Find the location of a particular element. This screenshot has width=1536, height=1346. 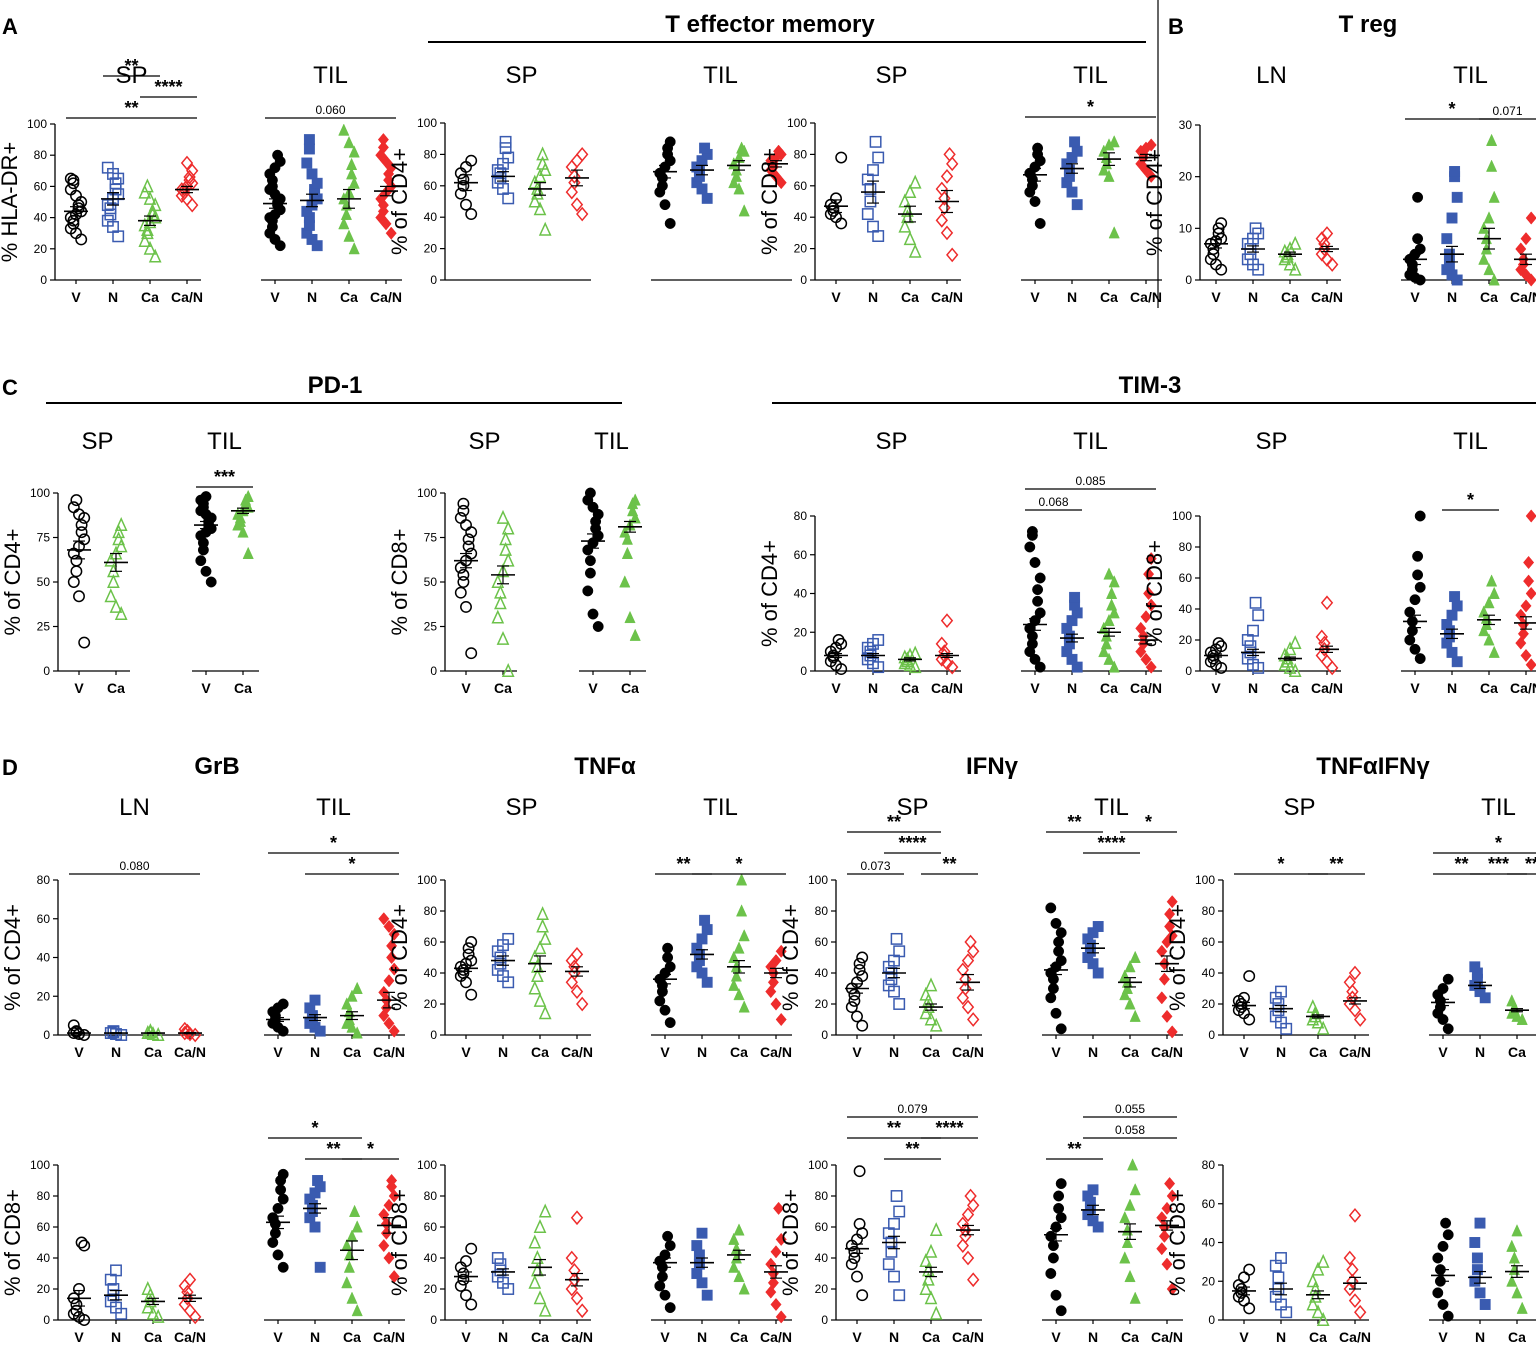

panel-letter-b: B is located at coordinates (1176, 26).